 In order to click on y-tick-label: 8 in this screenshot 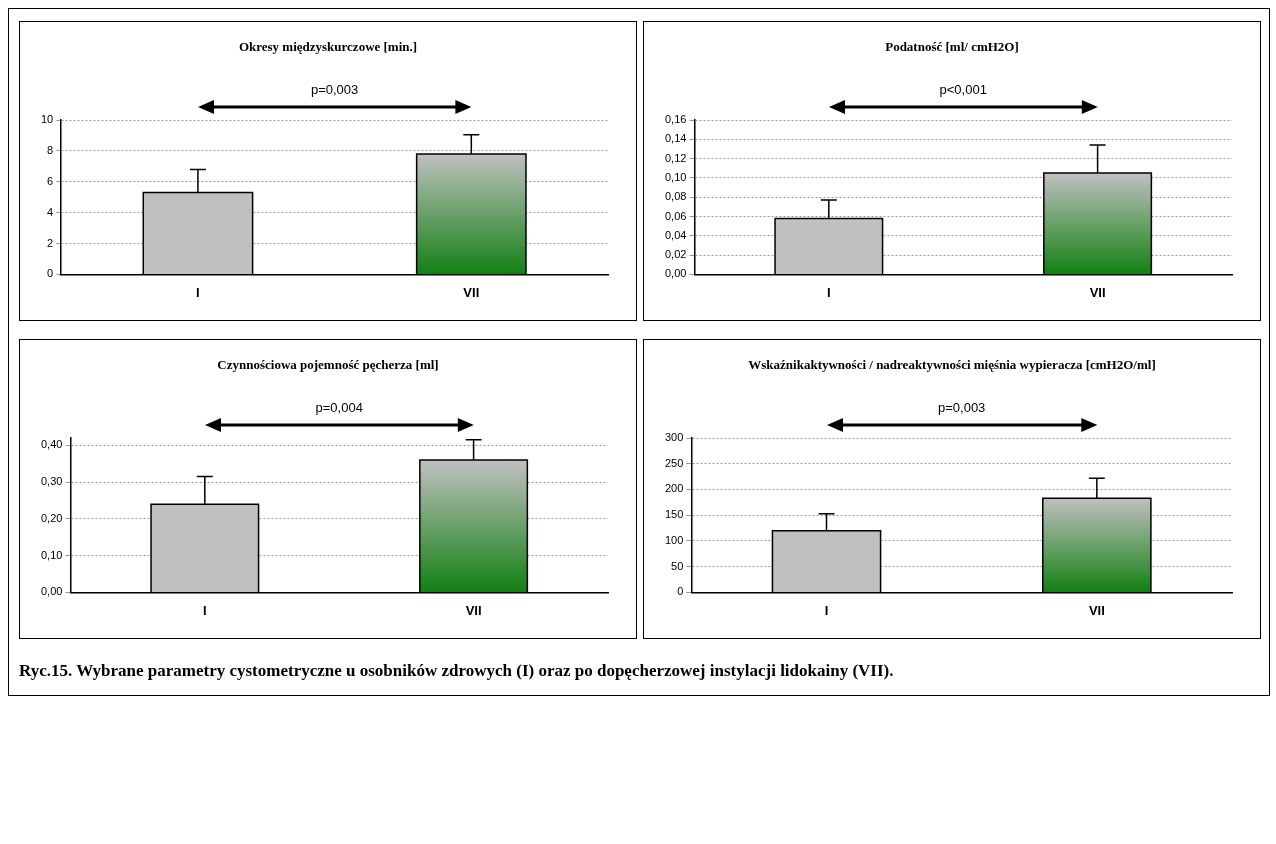, I will do `click(50, 149)`.